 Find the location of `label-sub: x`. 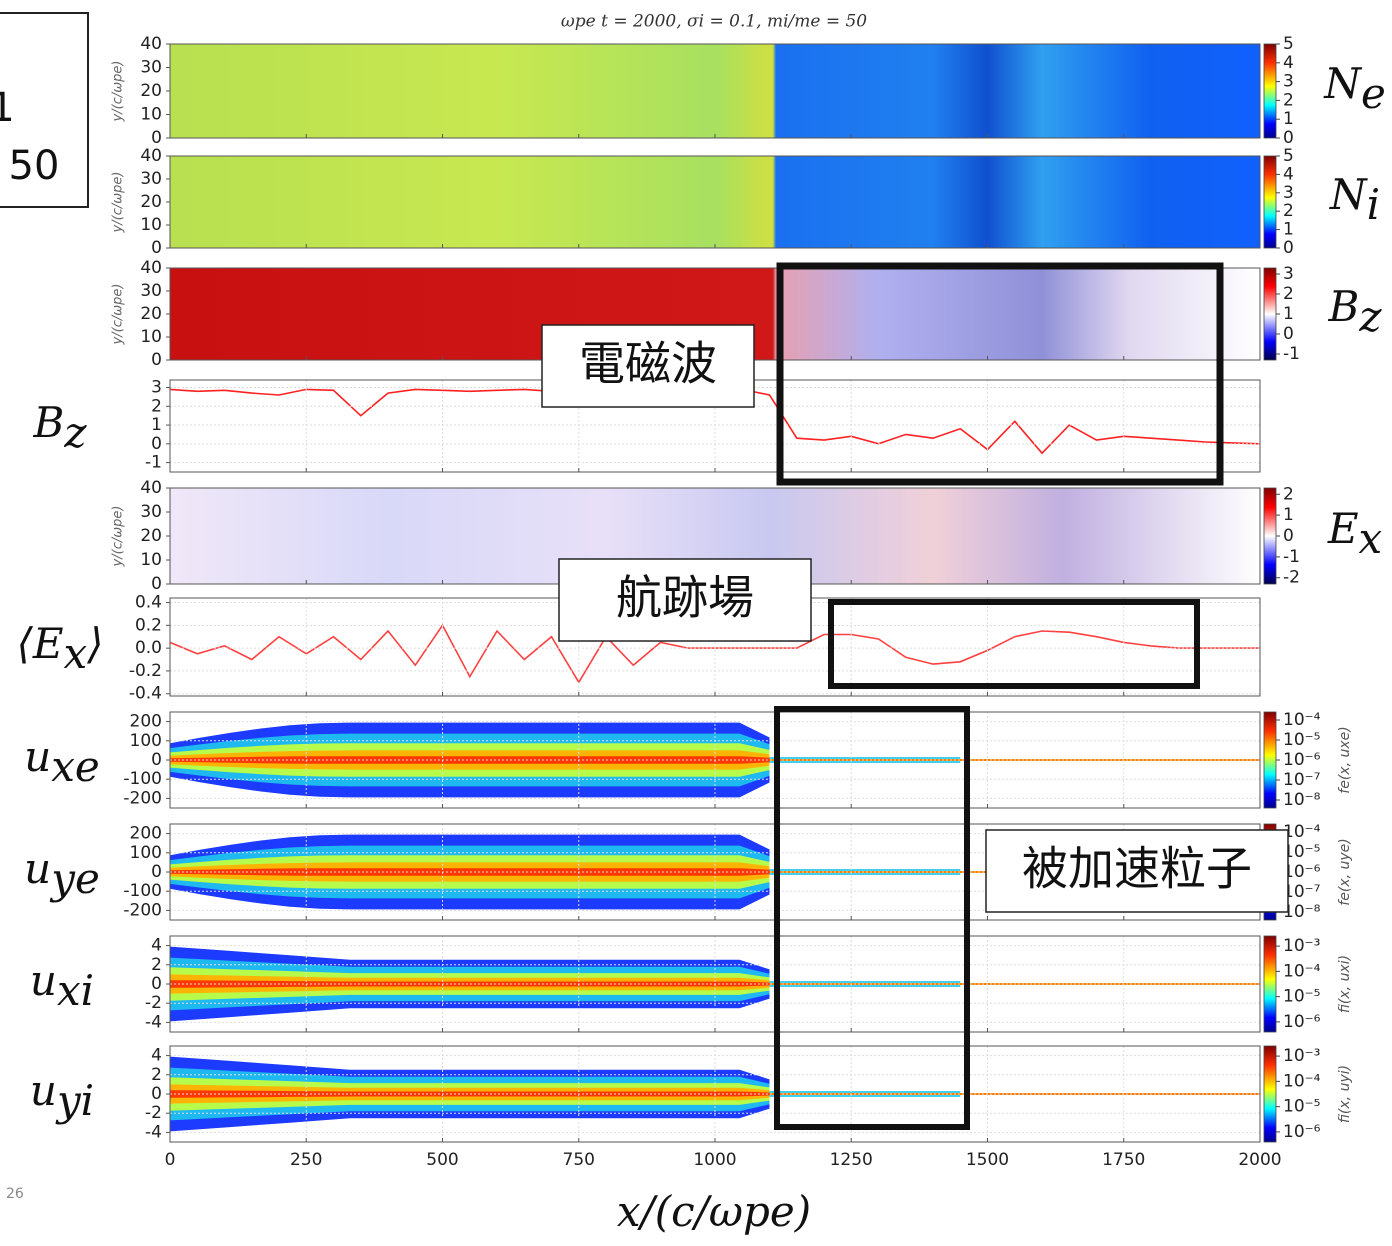

label-sub: x is located at coordinates (1370, 538).